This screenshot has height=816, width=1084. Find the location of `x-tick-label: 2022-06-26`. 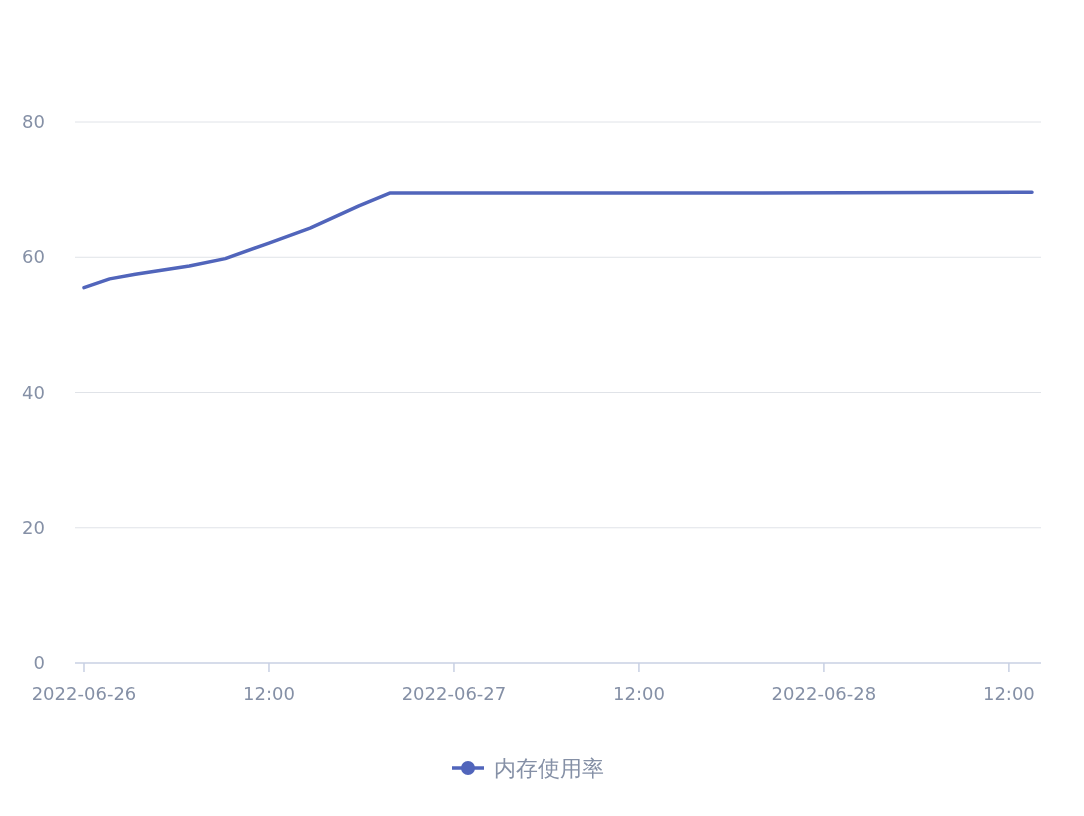

x-tick-label: 2022-06-26 is located at coordinates (84, 693).